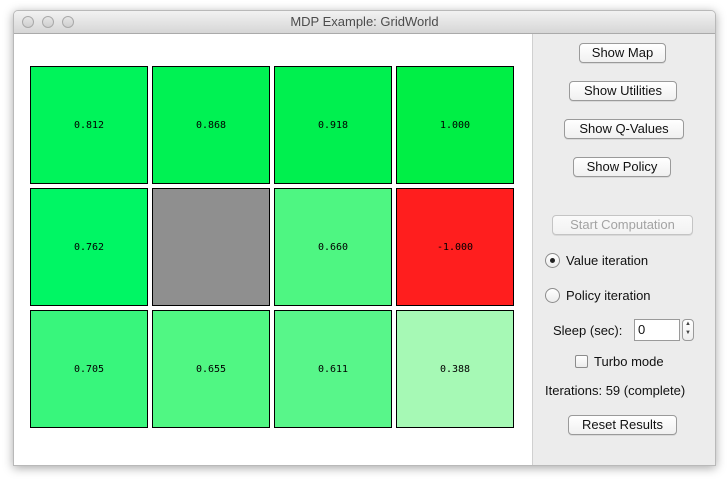  What do you see at coordinates (623, 91) in the screenshot?
I see `show-utilities-button: Show Utilities` at bounding box center [623, 91].